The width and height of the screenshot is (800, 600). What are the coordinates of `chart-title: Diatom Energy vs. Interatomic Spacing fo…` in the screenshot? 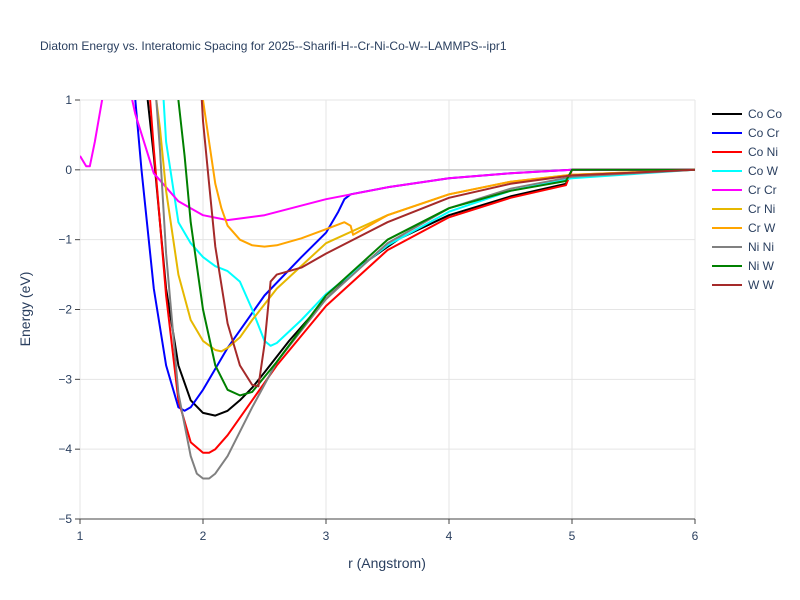 It's located at (273, 46).